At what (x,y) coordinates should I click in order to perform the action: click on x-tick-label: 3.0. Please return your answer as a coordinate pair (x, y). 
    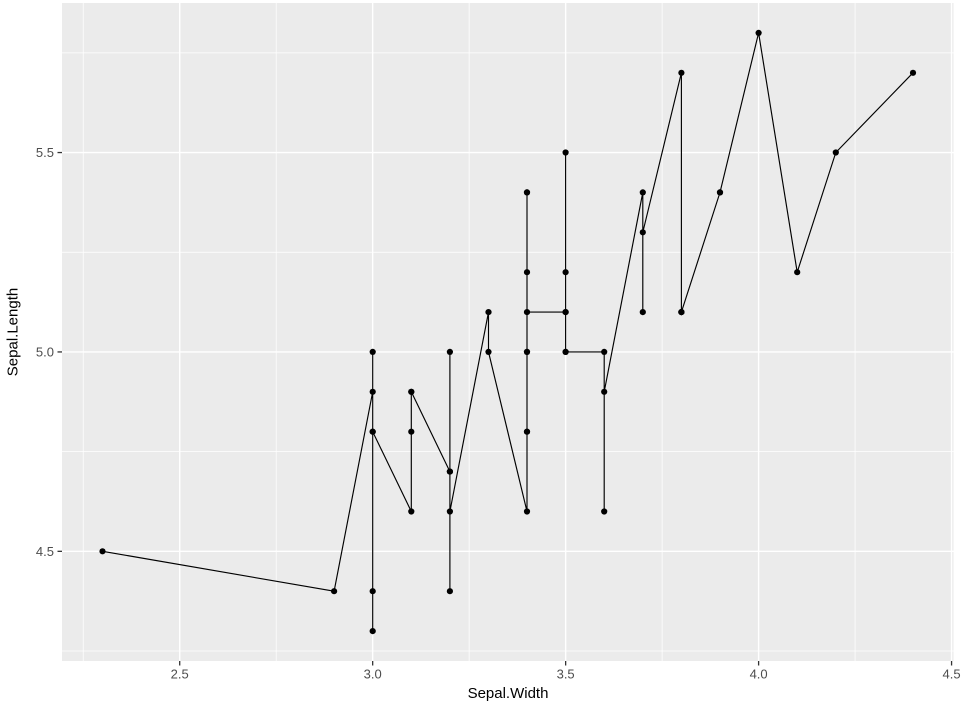
    Looking at the image, I should click on (373, 674).